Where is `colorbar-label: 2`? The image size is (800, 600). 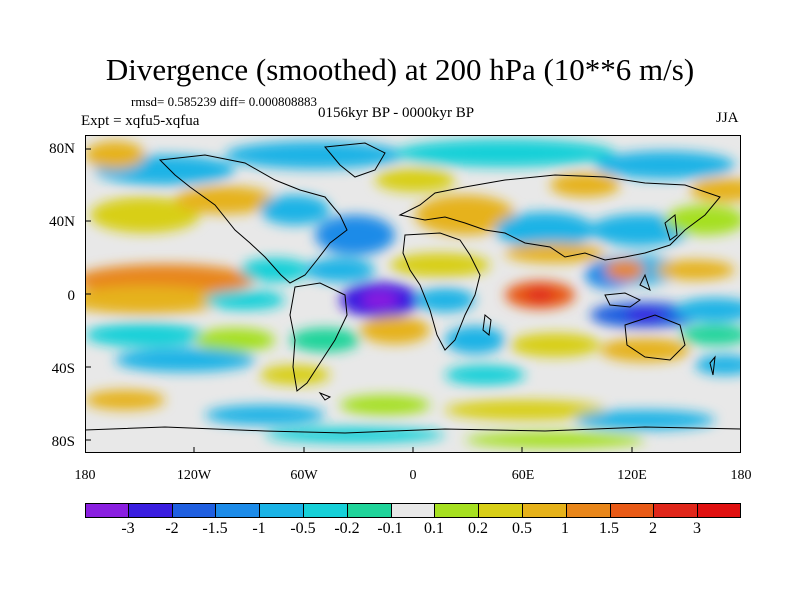
colorbar-label: 2 is located at coordinates (653, 528).